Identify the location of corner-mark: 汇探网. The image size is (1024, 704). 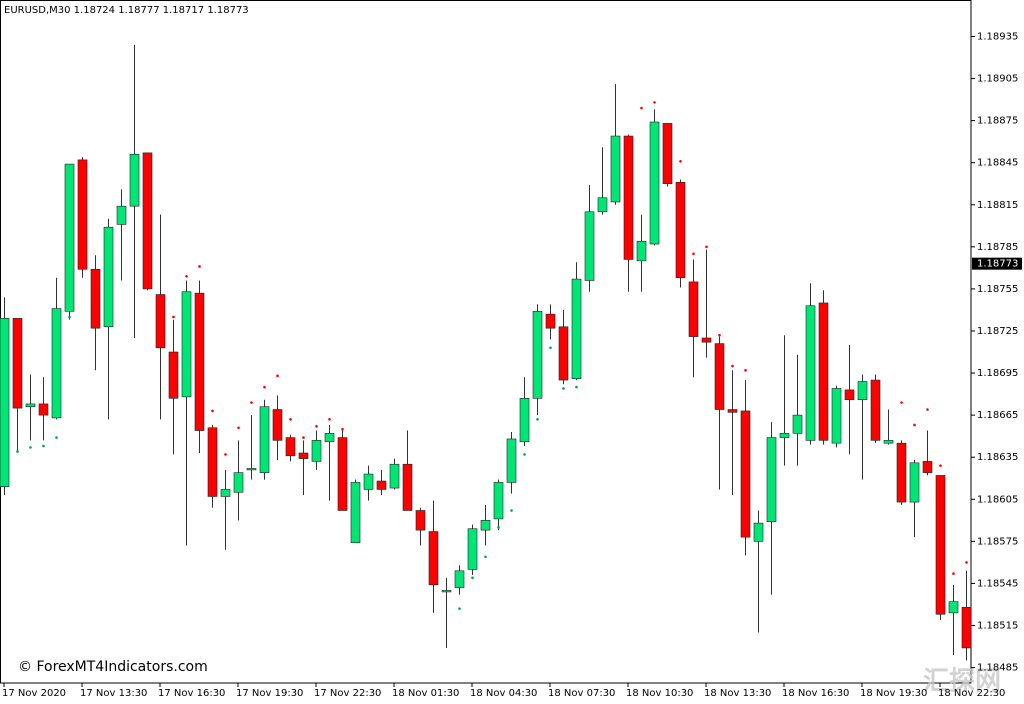
(962, 682).